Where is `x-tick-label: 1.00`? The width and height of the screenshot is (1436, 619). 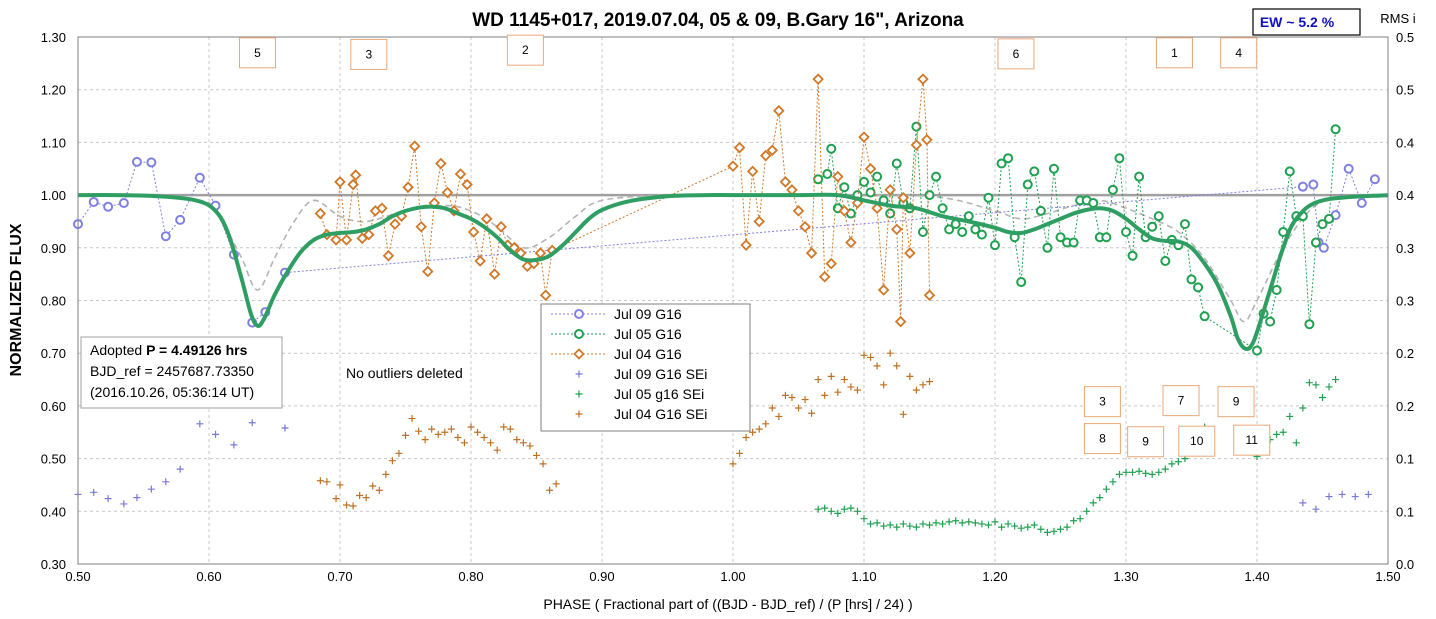
x-tick-label: 1.00 is located at coordinates (732, 576).